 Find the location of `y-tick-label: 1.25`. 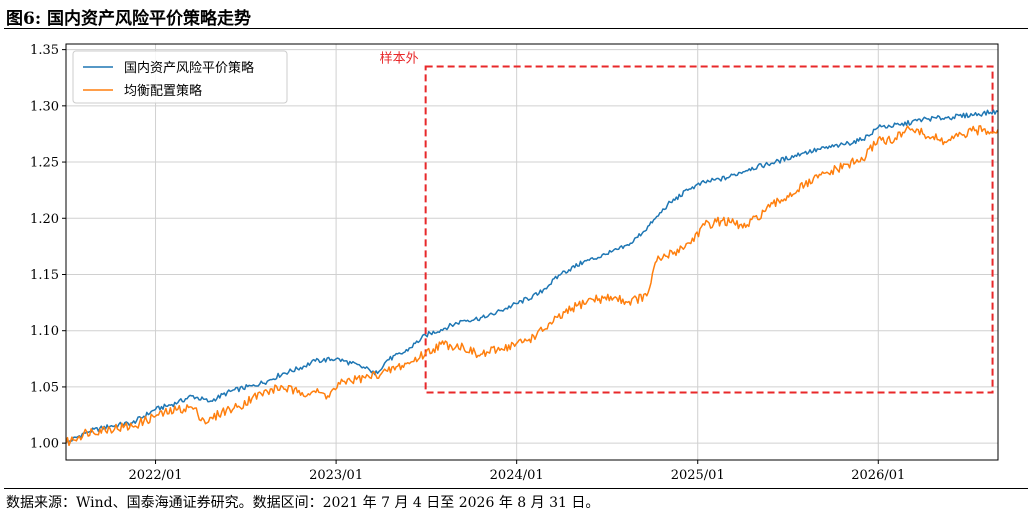

y-tick-label: 1.25 is located at coordinates (44, 163).